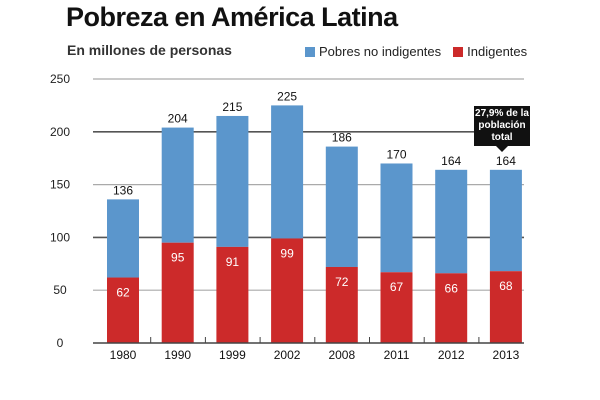  What do you see at coordinates (233, 262) in the screenshot?
I see `data-label-indigentes: 91` at bounding box center [233, 262].